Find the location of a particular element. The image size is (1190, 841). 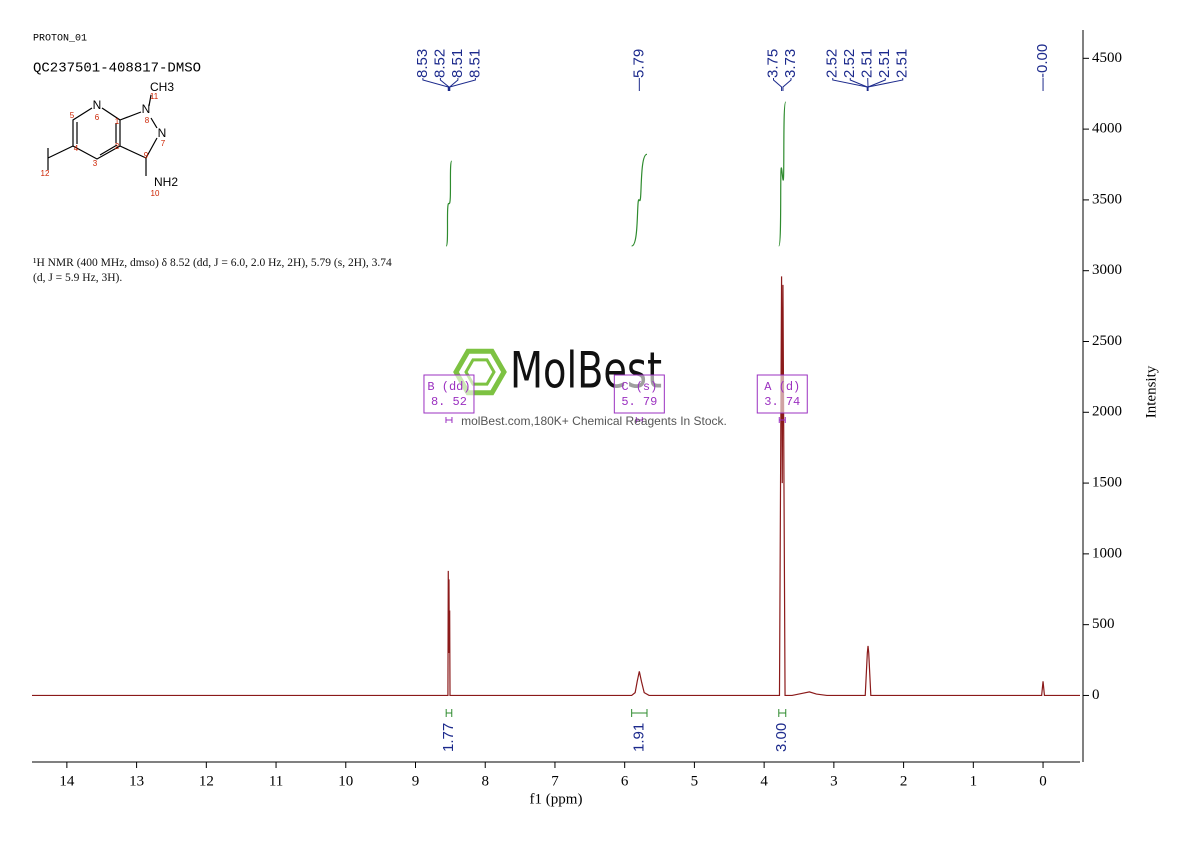

y-tick-label: 1500 is located at coordinates (1107, 483).